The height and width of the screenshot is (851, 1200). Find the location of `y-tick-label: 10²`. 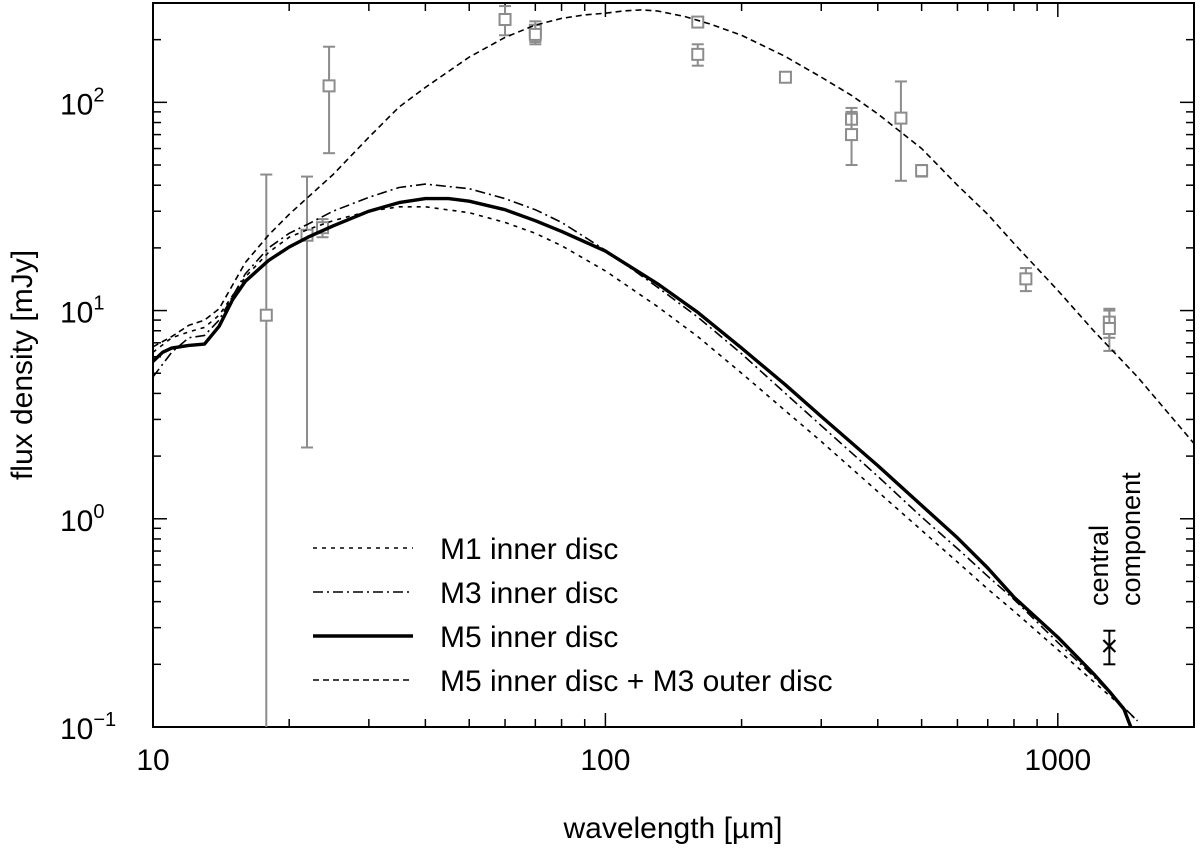

y-tick-label: 10² is located at coordinates (82, 102).